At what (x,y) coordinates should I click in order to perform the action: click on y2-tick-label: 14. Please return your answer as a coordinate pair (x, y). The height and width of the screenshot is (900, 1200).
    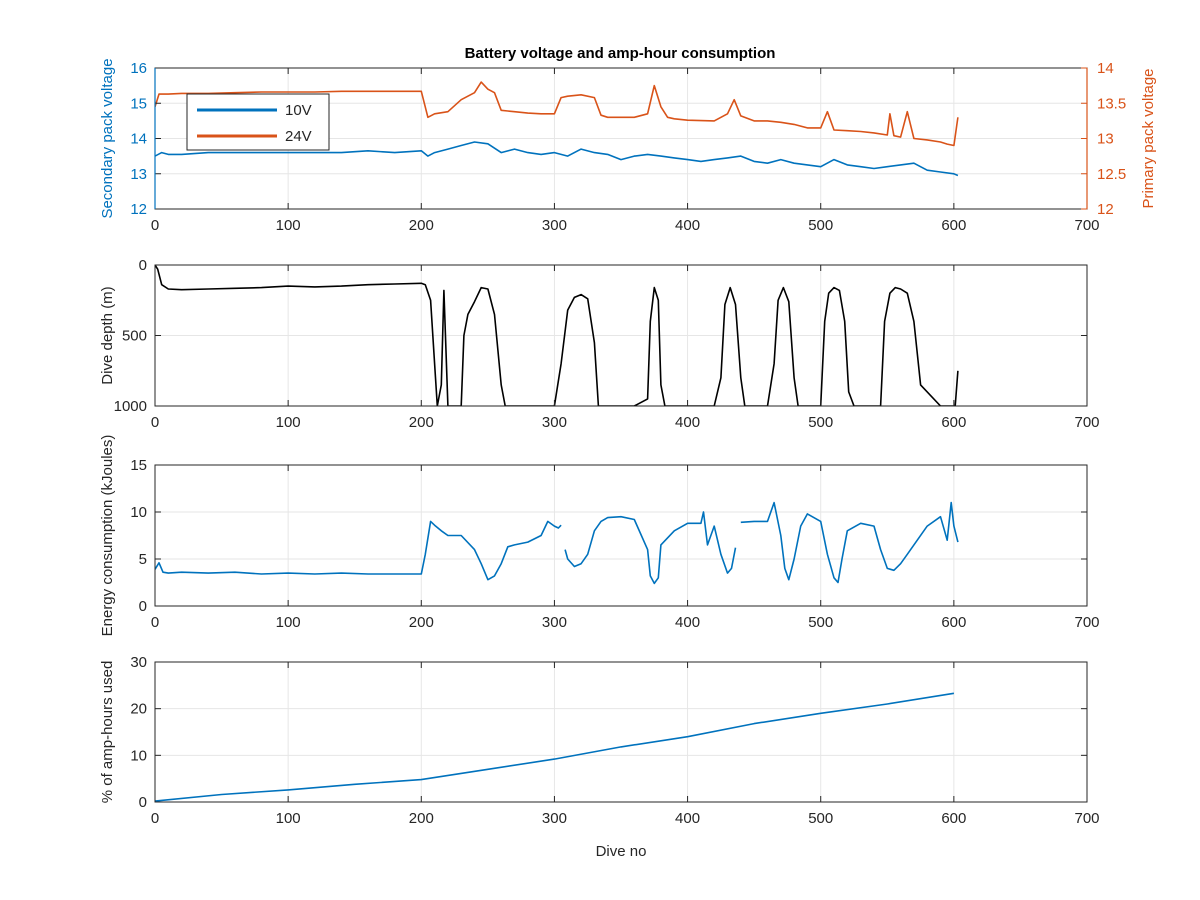
    Looking at the image, I should click on (1105, 68).